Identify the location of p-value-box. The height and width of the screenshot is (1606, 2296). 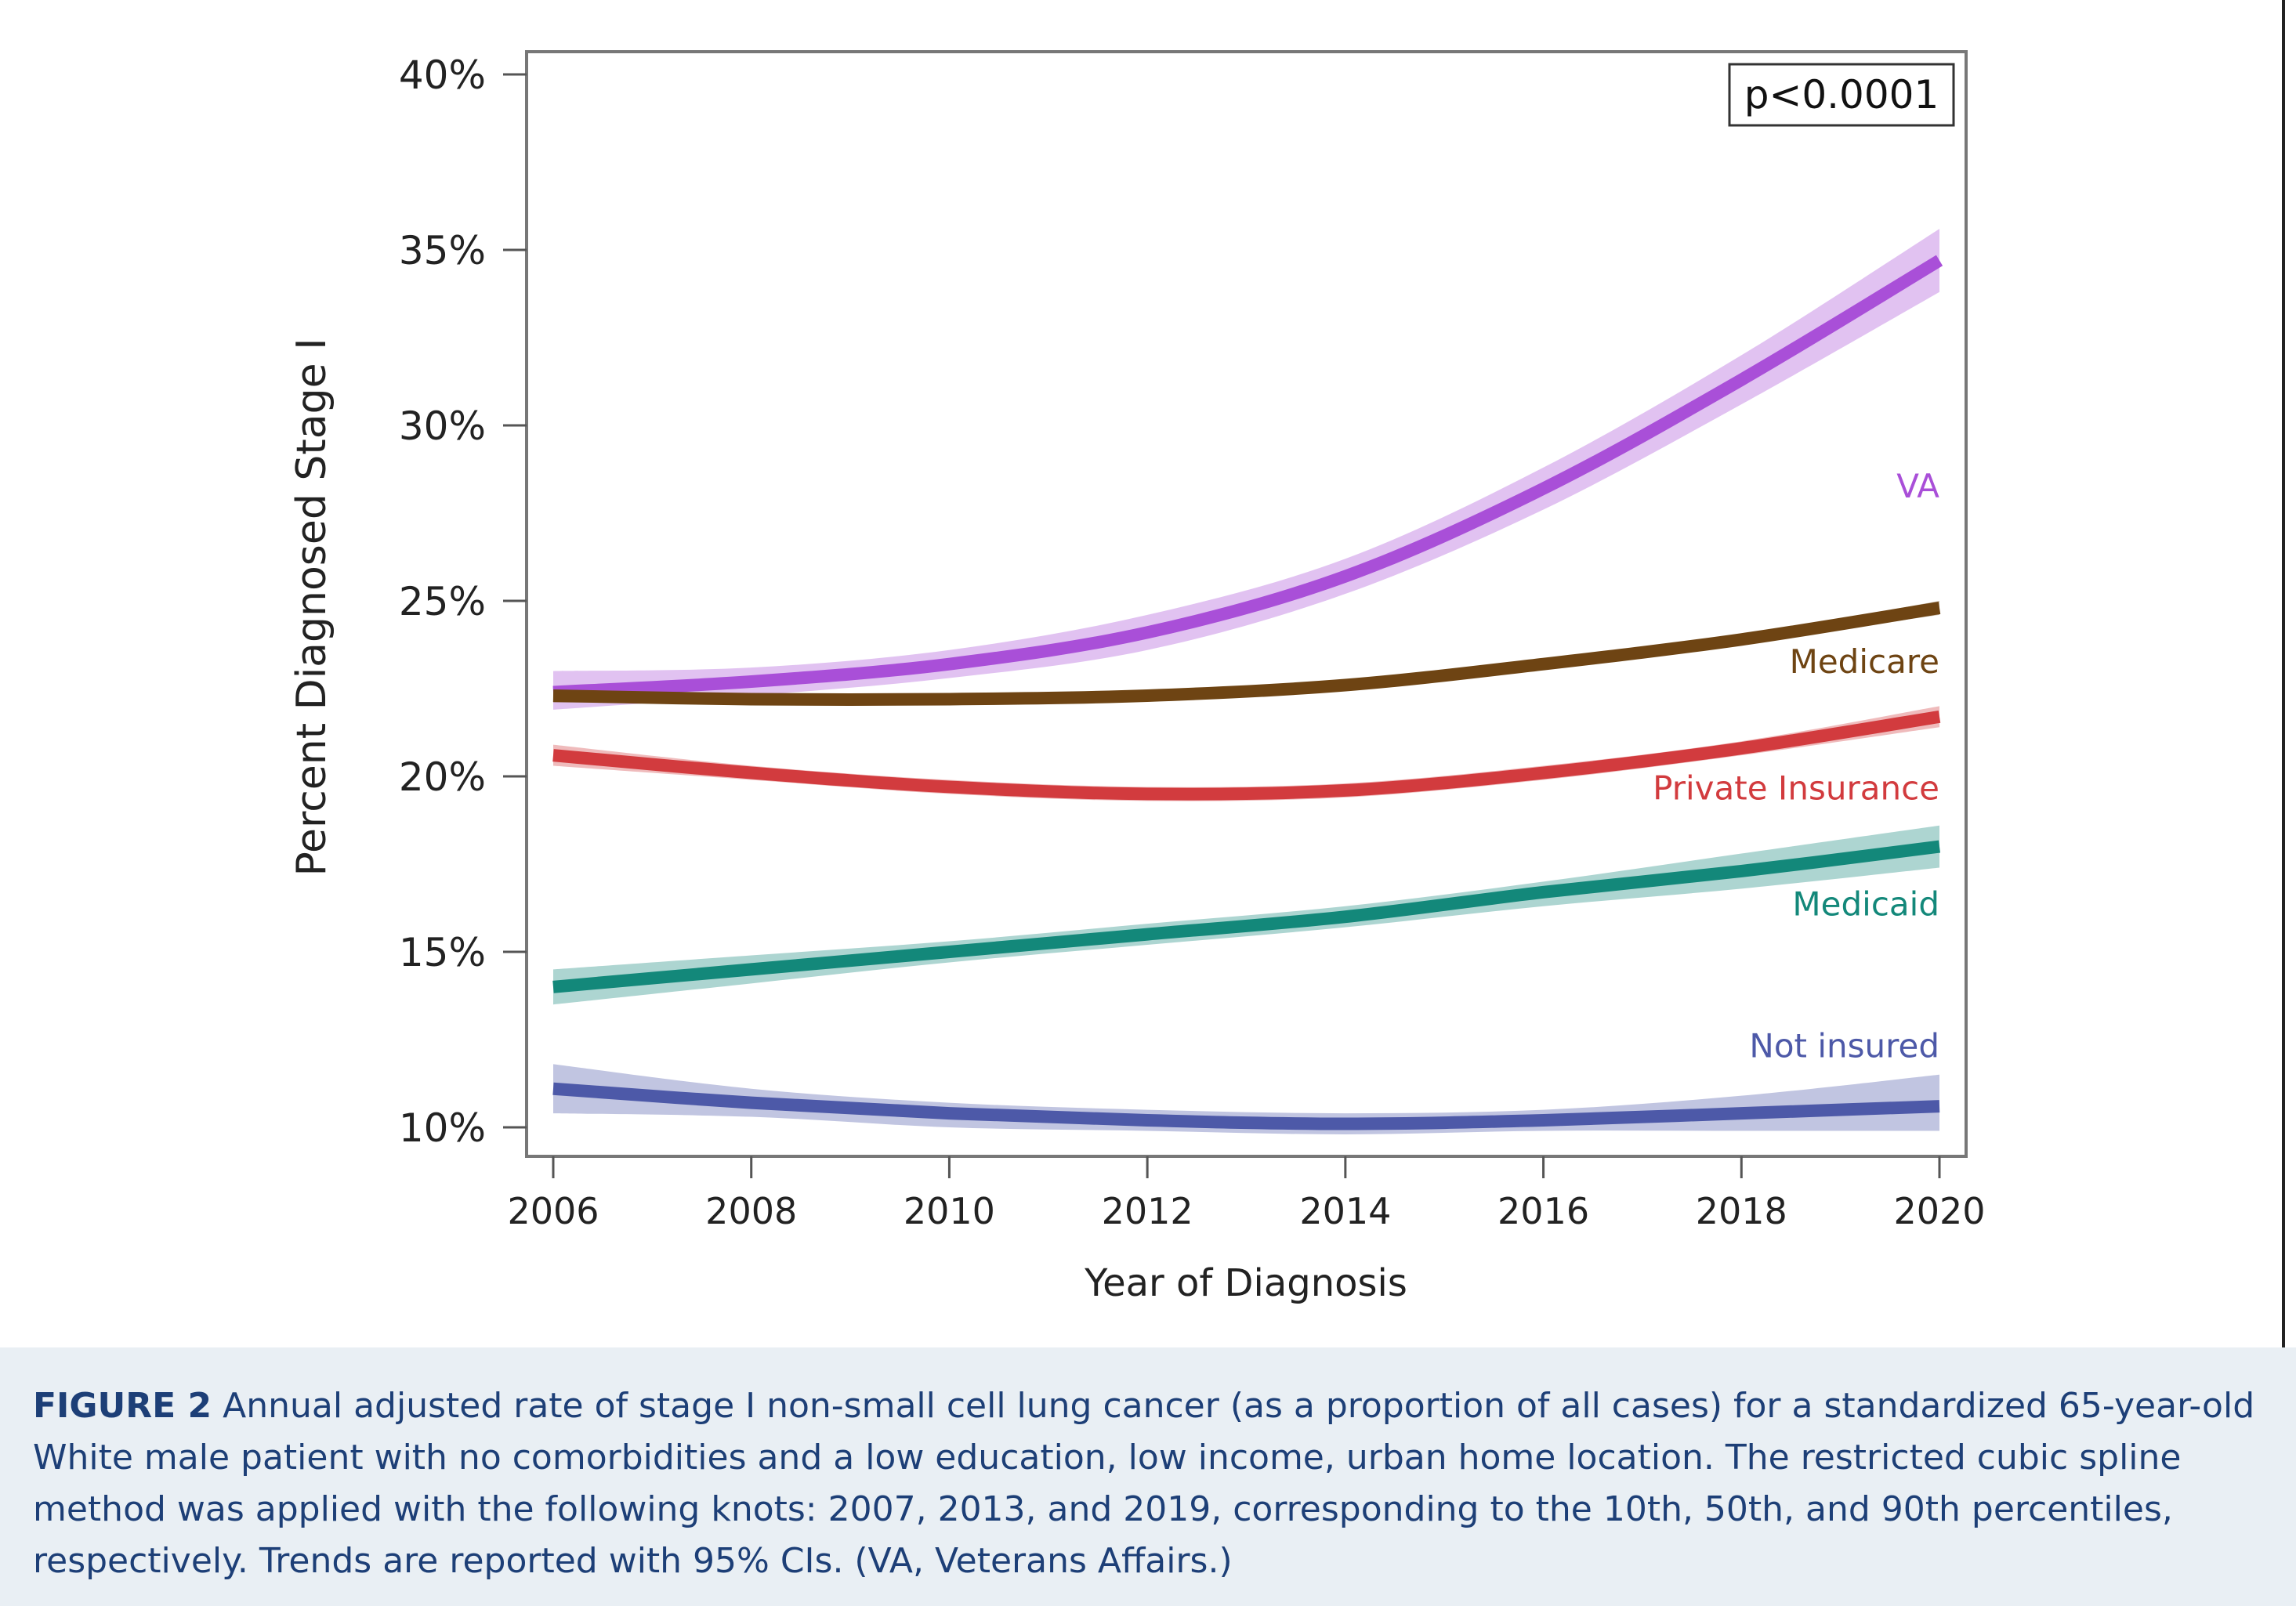
(1841, 95).